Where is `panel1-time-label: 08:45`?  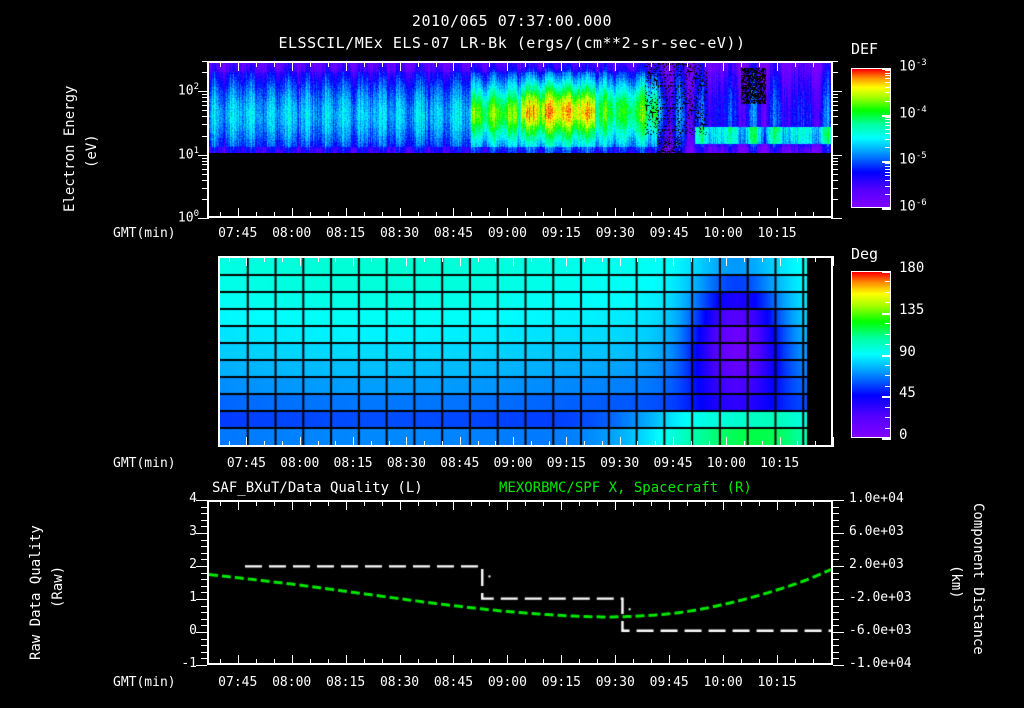 panel1-time-label: 08:45 is located at coordinates (453, 233).